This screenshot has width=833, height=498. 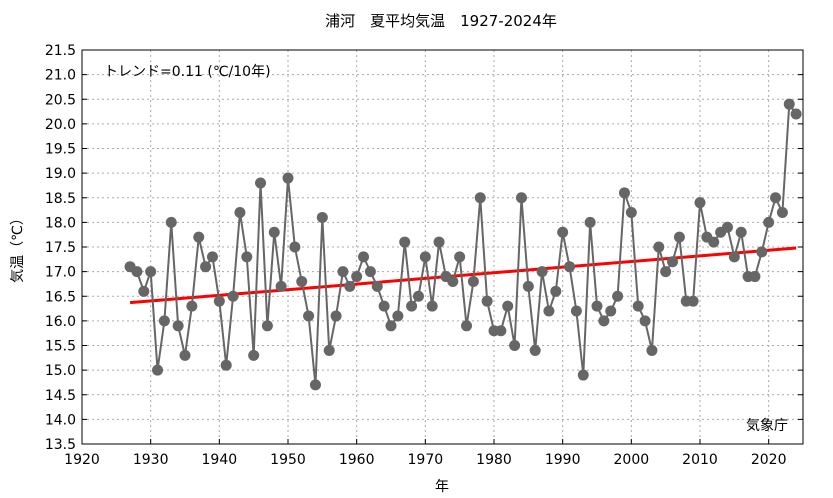 I want to click on trend-label: トレンド=0.11 (℃/10年), so click(x=187, y=72).